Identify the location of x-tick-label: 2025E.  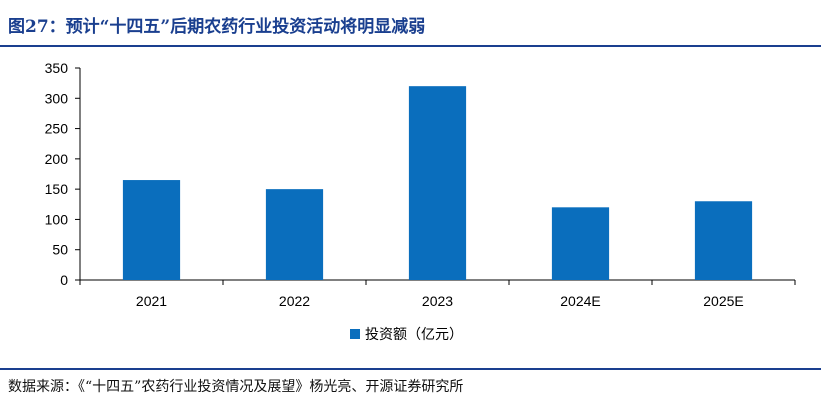
(723, 301).